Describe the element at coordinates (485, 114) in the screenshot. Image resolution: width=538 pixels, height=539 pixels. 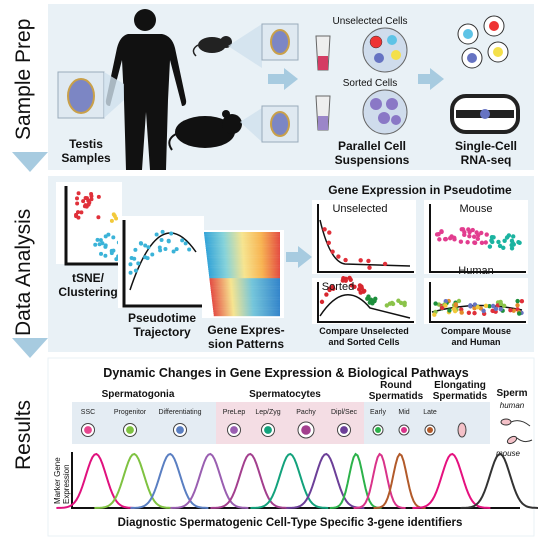
I see `microfluidic-device-icon` at that location.